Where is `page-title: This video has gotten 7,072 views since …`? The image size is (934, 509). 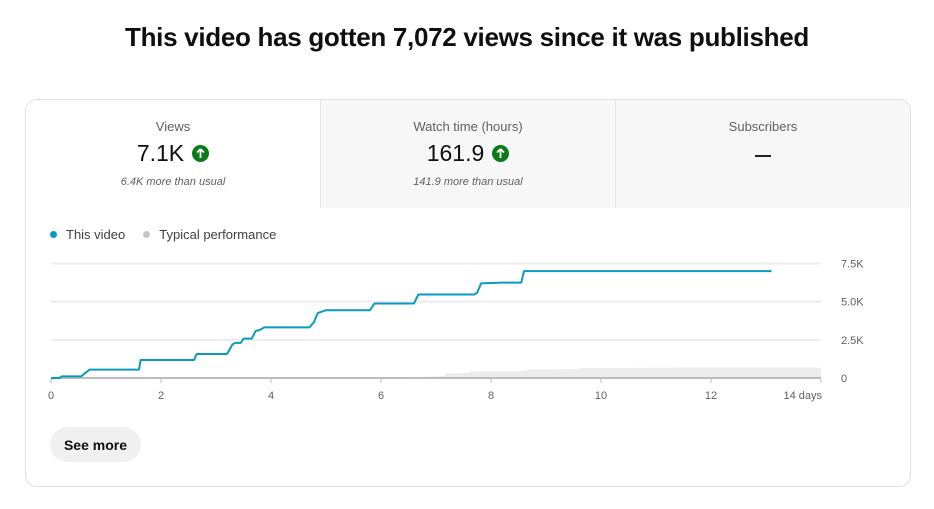
page-title: This video has gotten 7,072 views since … is located at coordinates (467, 37).